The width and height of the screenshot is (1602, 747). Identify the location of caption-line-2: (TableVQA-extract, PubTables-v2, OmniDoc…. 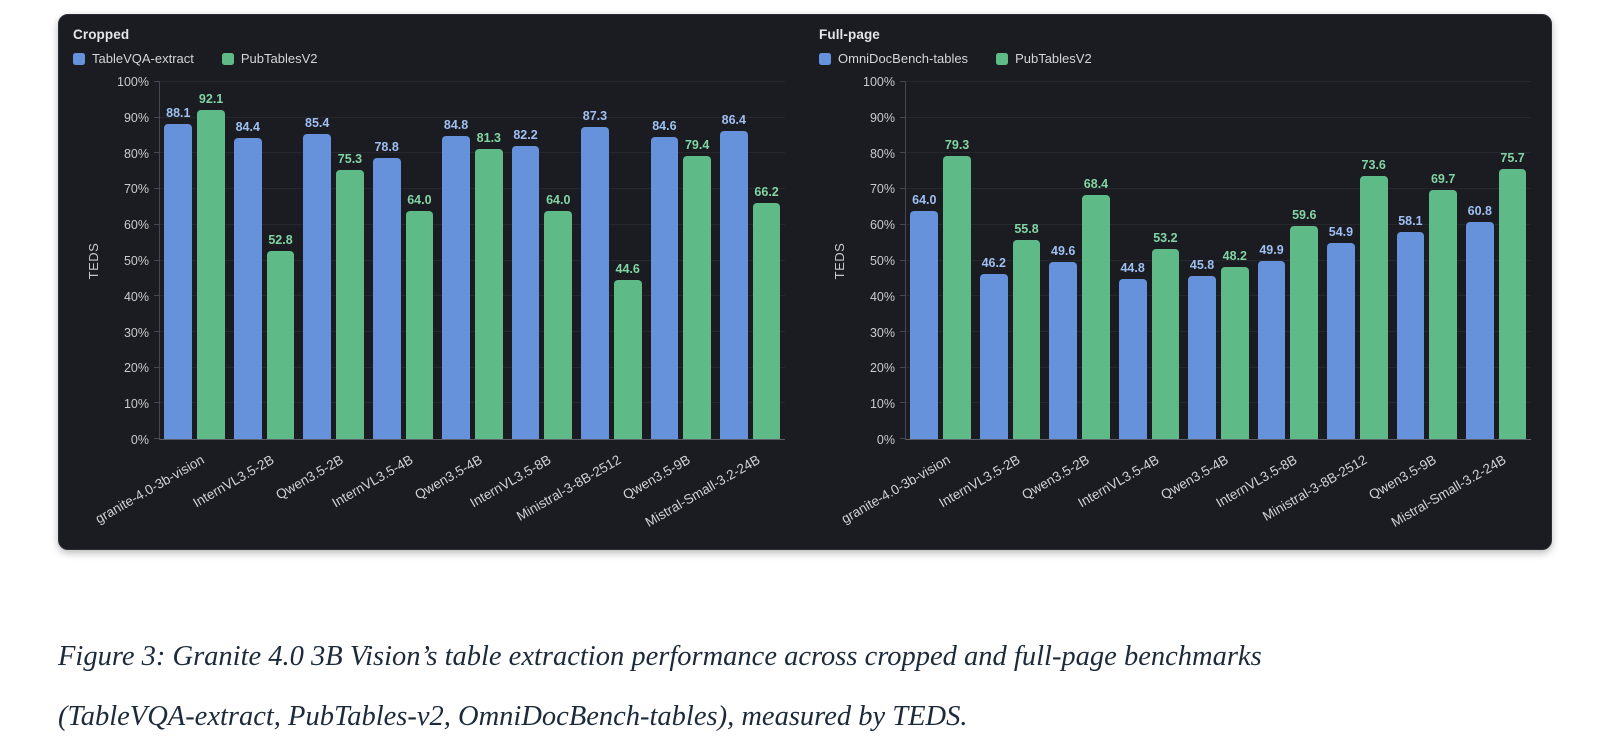
(513, 716).